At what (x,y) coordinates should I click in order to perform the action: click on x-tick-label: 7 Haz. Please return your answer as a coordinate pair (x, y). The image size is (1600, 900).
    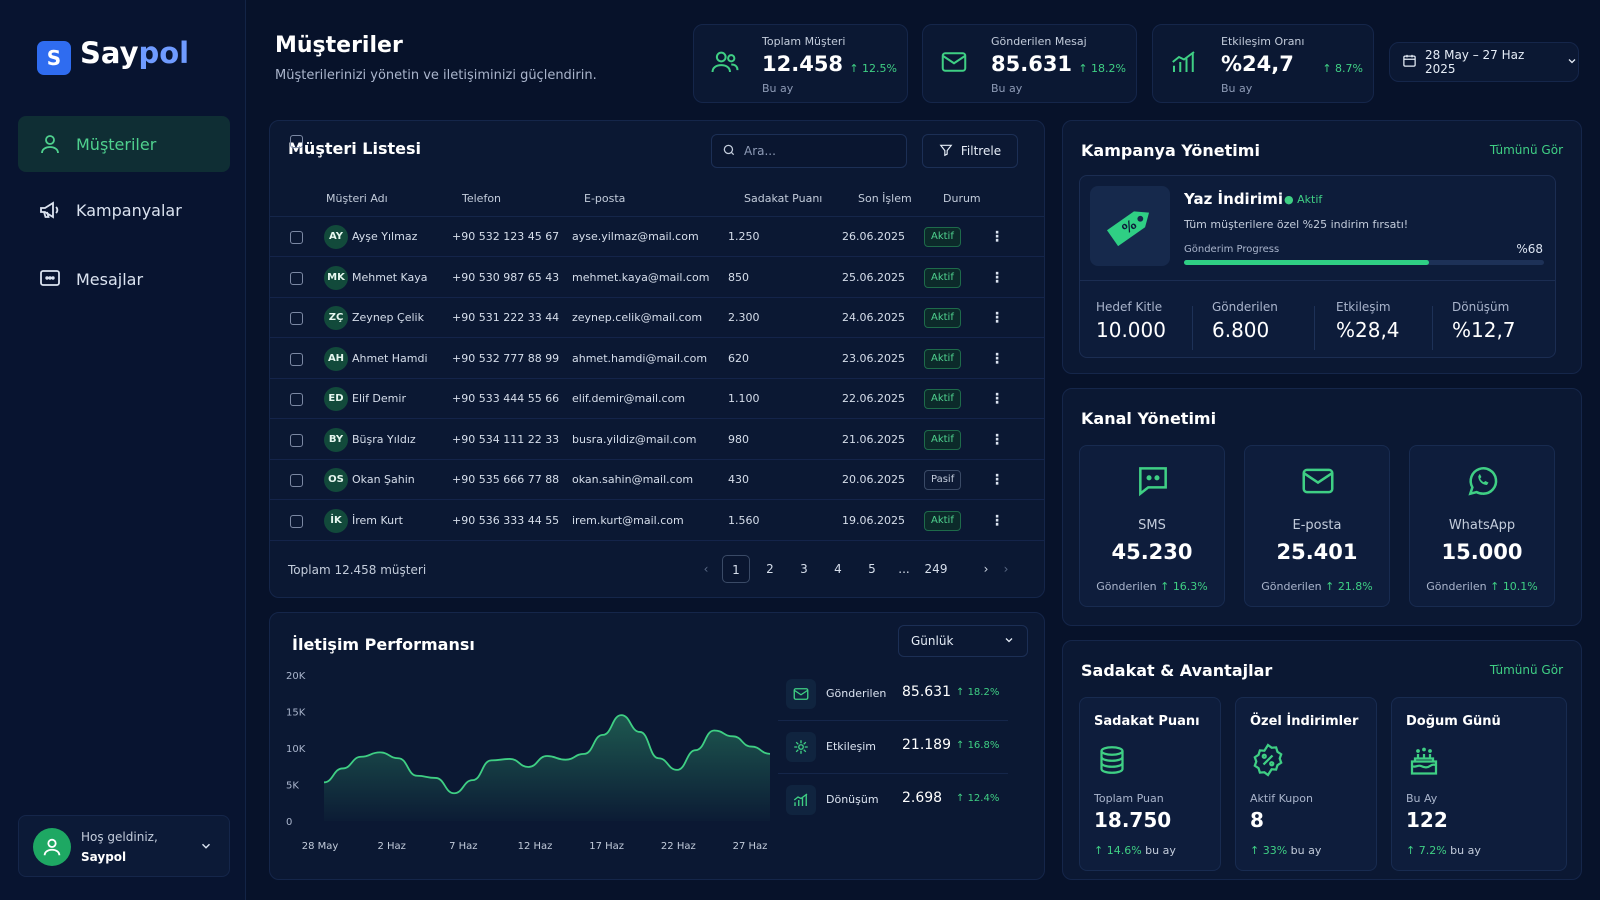
    Looking at the image, I should click on (463, 846).